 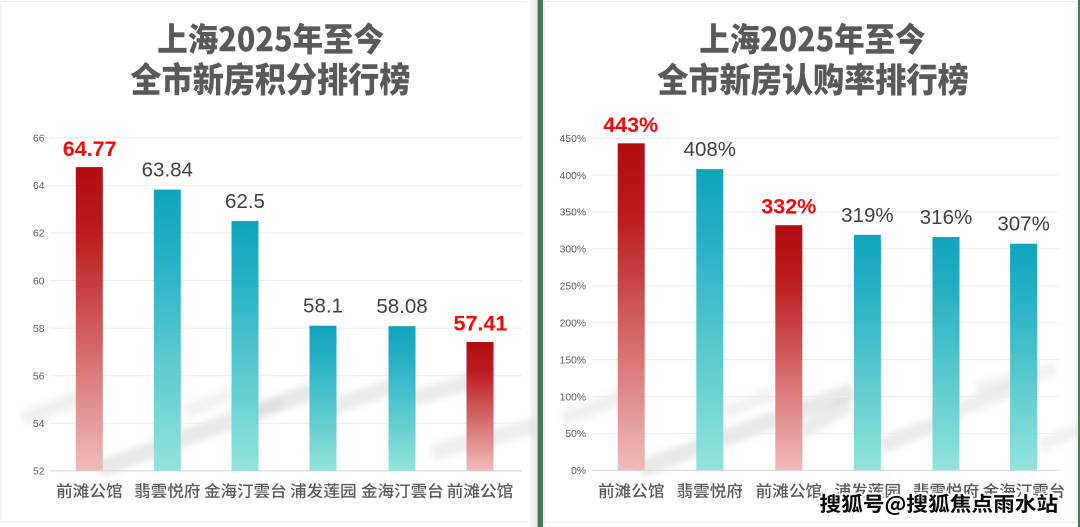 What do you see at coordinates (573, 250) in the screenshot?
I see `svg-text: 300%` at bounding box center [573, 250].